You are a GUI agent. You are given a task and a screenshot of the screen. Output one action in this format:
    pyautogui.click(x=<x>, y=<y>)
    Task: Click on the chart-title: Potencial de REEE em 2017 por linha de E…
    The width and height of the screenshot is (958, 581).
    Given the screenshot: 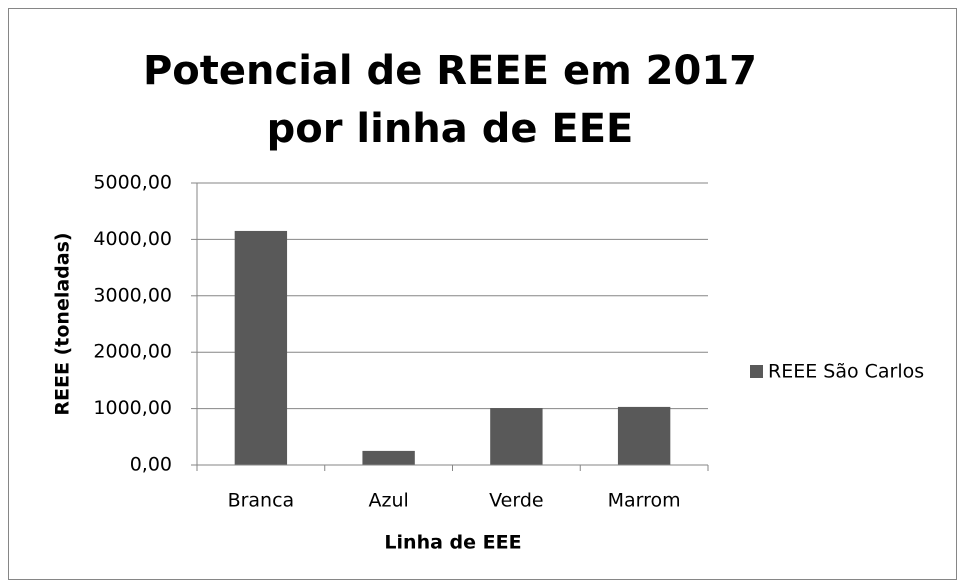 What is the action you would take?
    pyautogui.click(x=450, y=100)
    